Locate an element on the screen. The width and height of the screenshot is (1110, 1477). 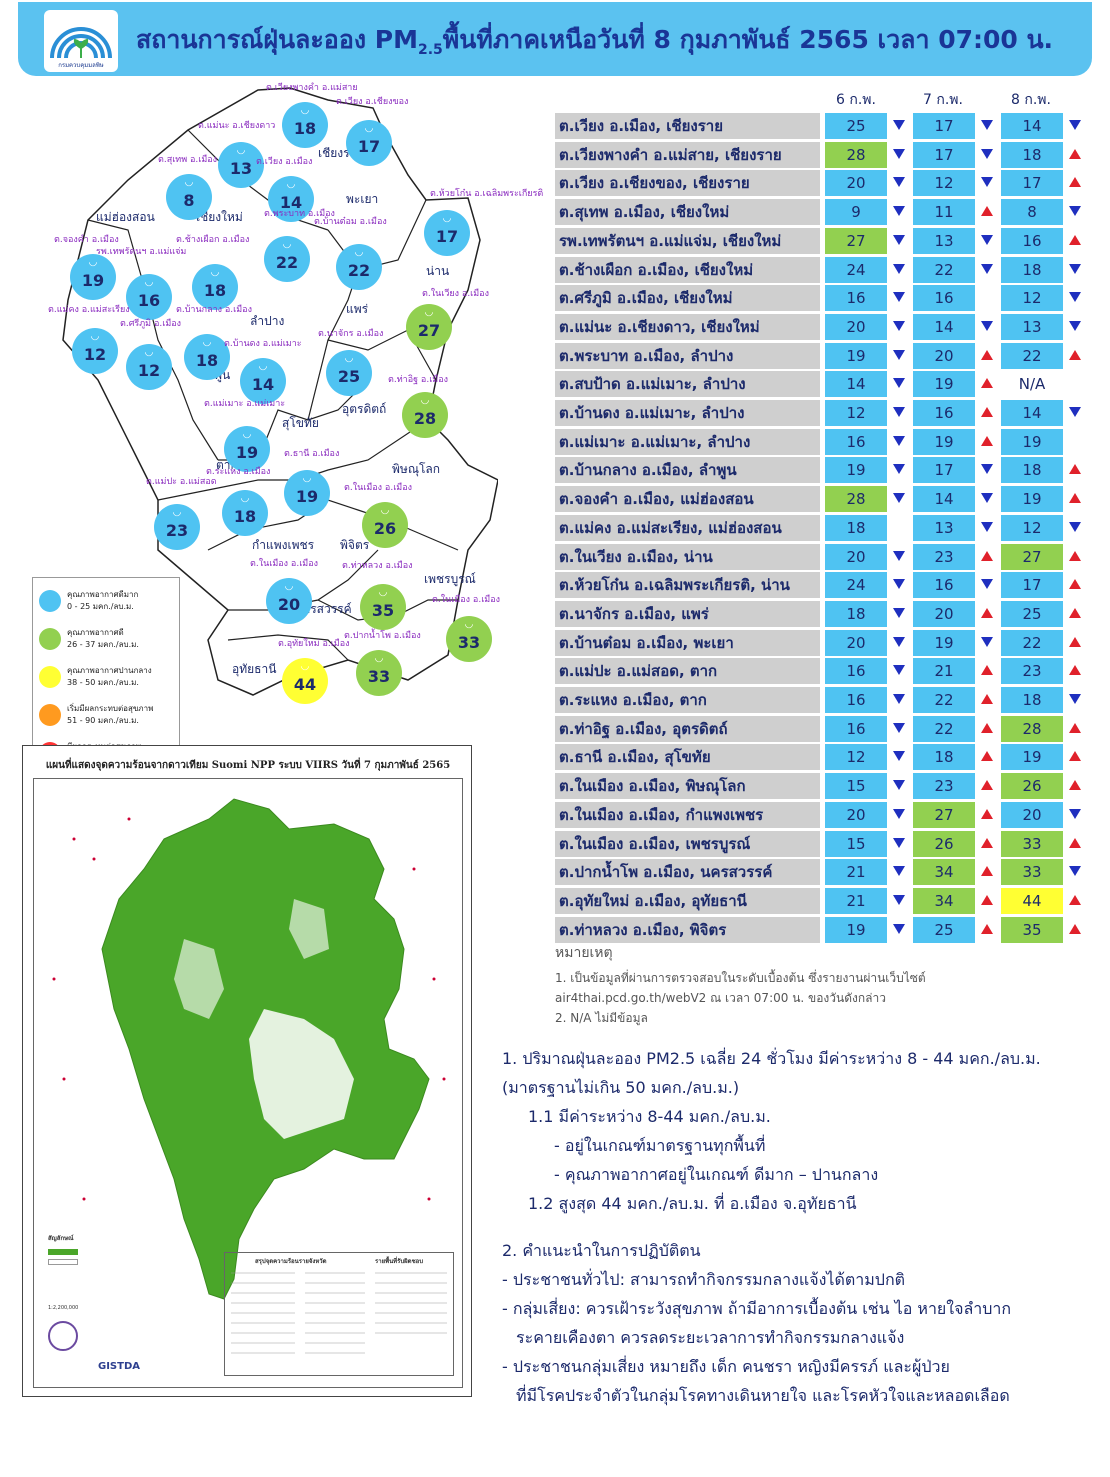
station-name-cell: ต.ธานี อ.เมือง, สุโขทัย is located at coordinates (687, 757).